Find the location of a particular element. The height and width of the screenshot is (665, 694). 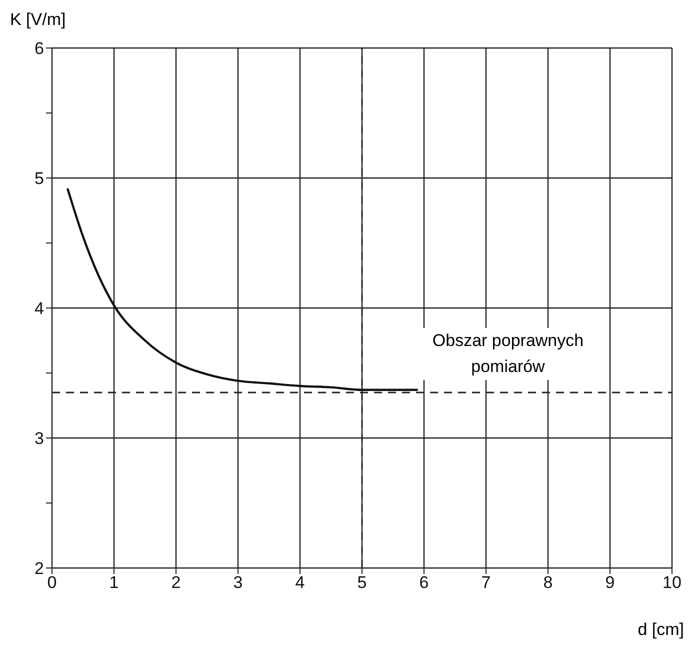

x-tick-label: 9 is located at coordinates (610, 582).